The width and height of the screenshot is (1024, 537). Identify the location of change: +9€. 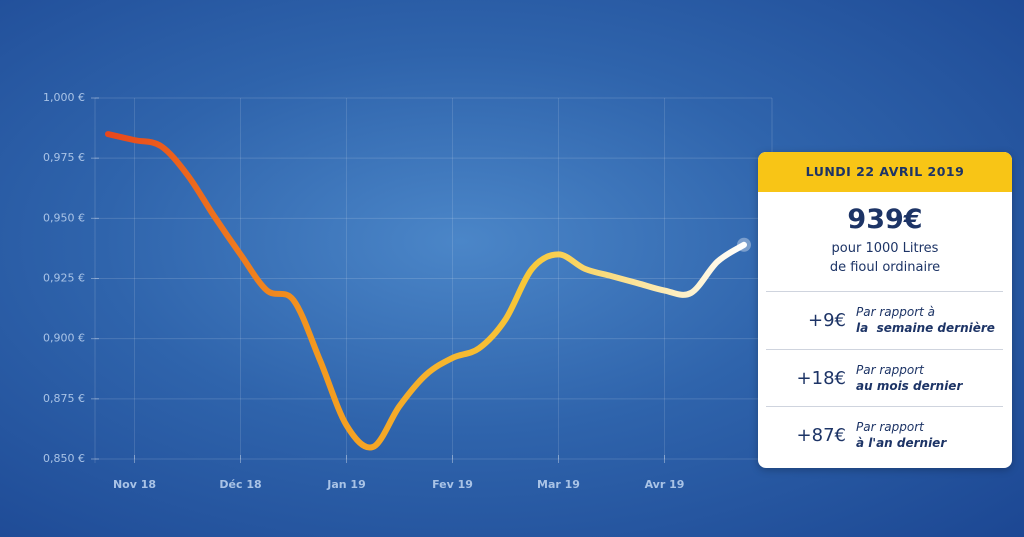
(827, 320).